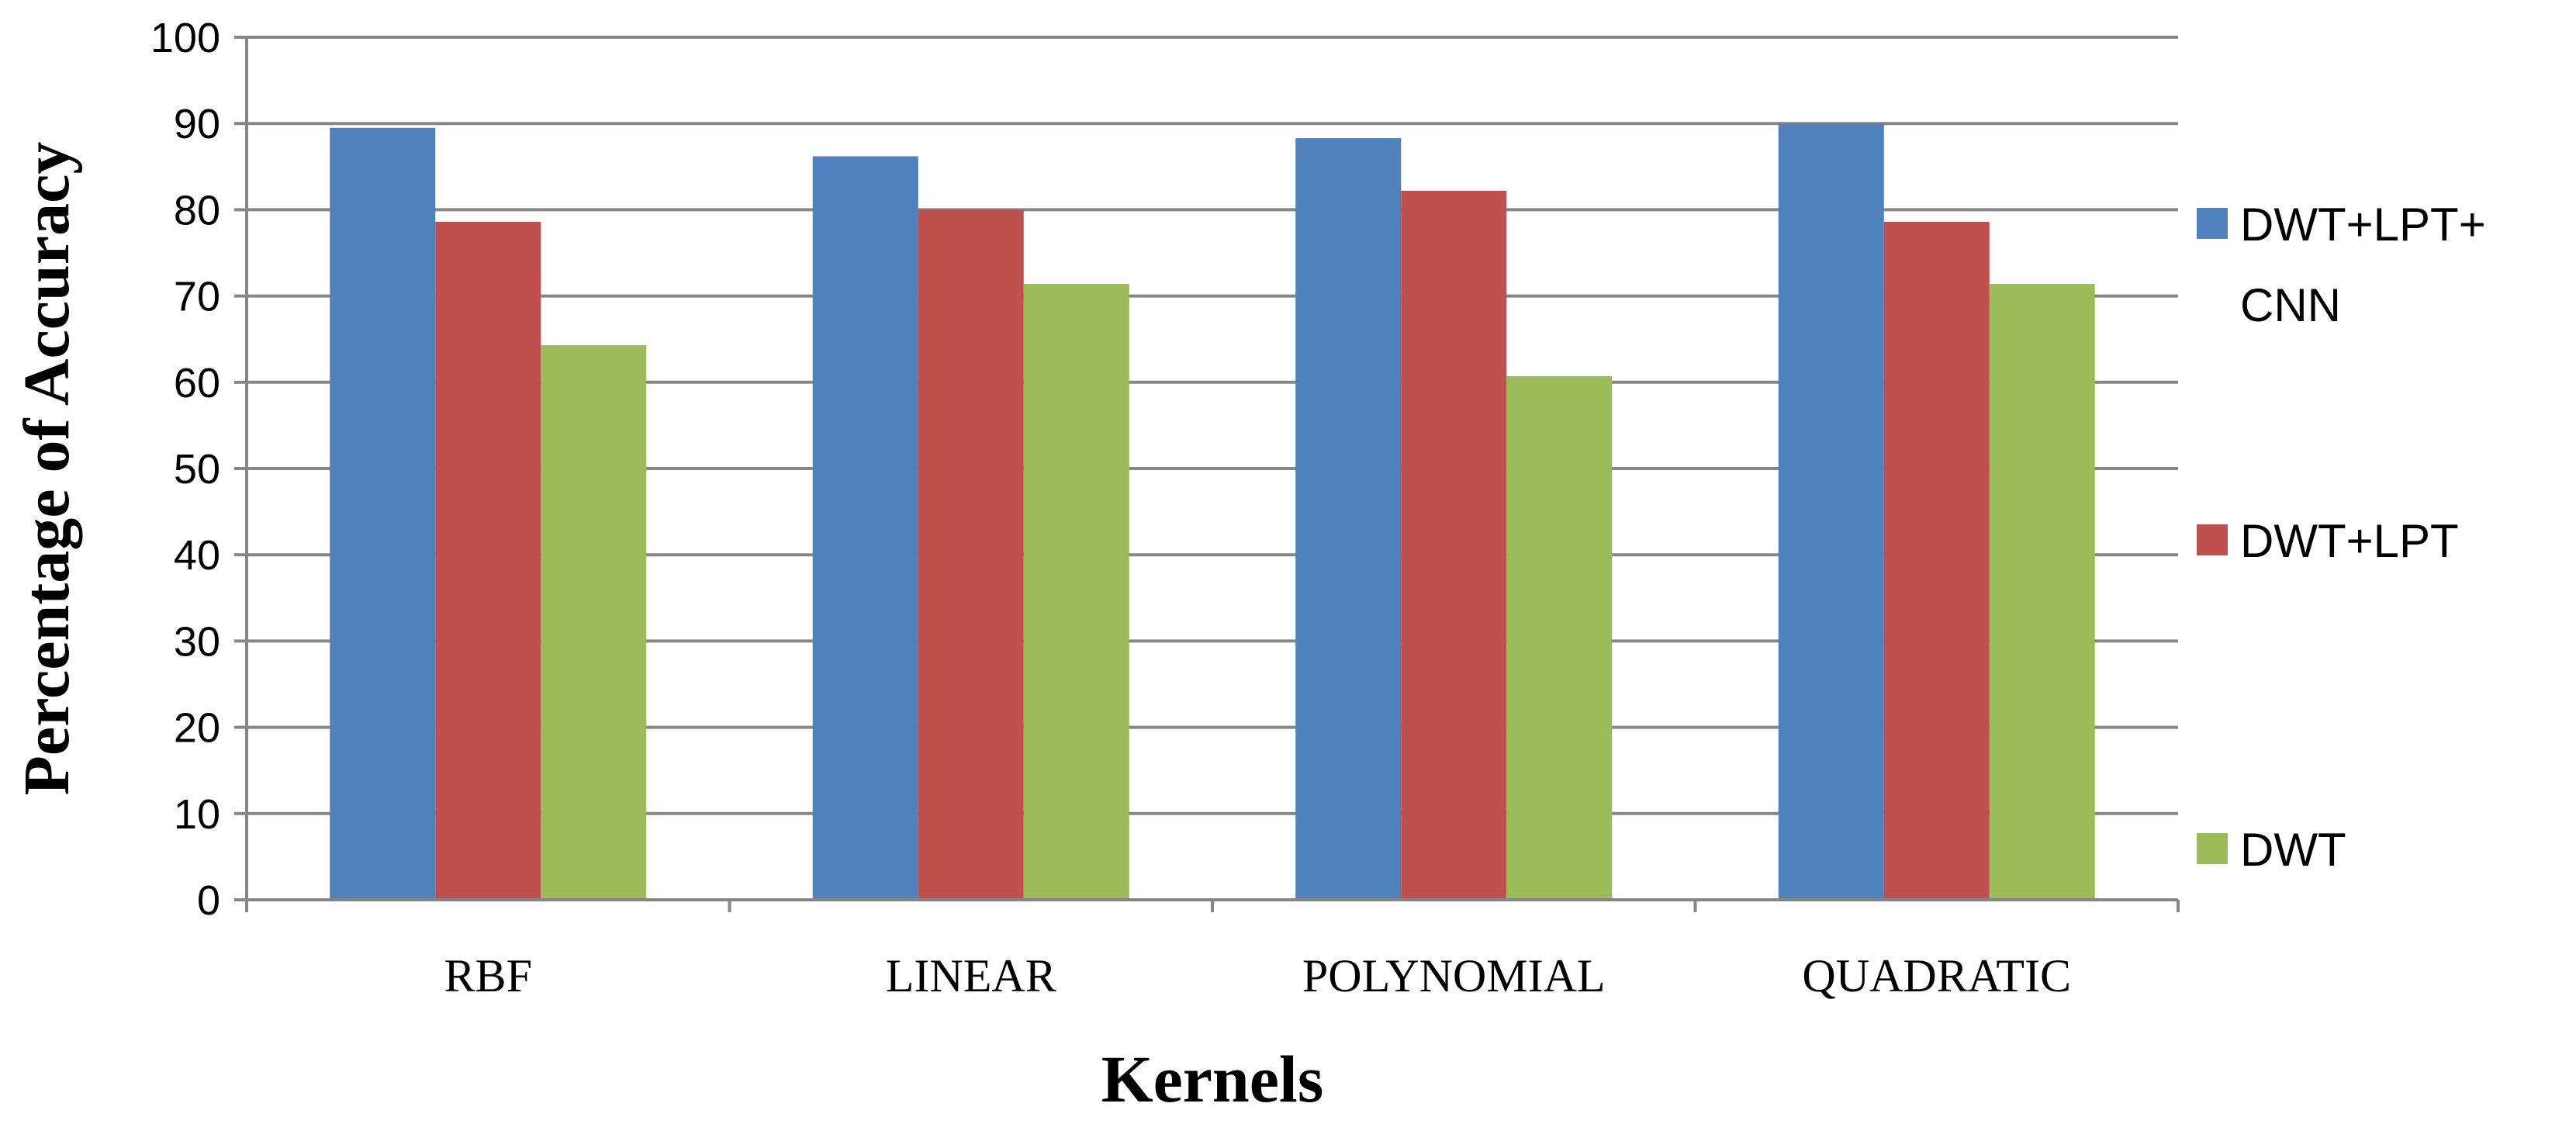 The image size is (2576, 1124). Describe the element at coordinates (197, 210) in the screenshot. I see `y-tick-label: 80` at that location.